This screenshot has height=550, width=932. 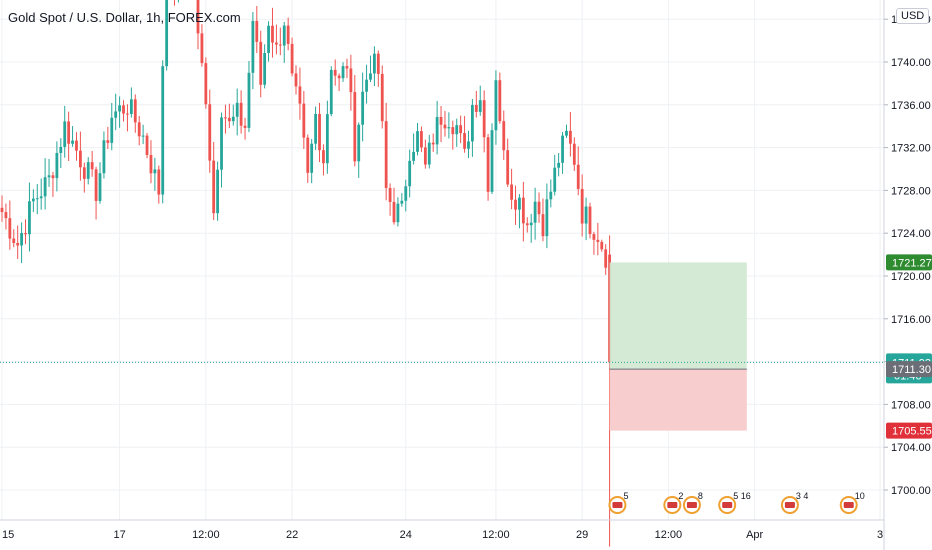 What do you see at coordinates (912, 263) in the screenshot?
I see `target-price-label: 1721.27` at bounding box center [912, 263].